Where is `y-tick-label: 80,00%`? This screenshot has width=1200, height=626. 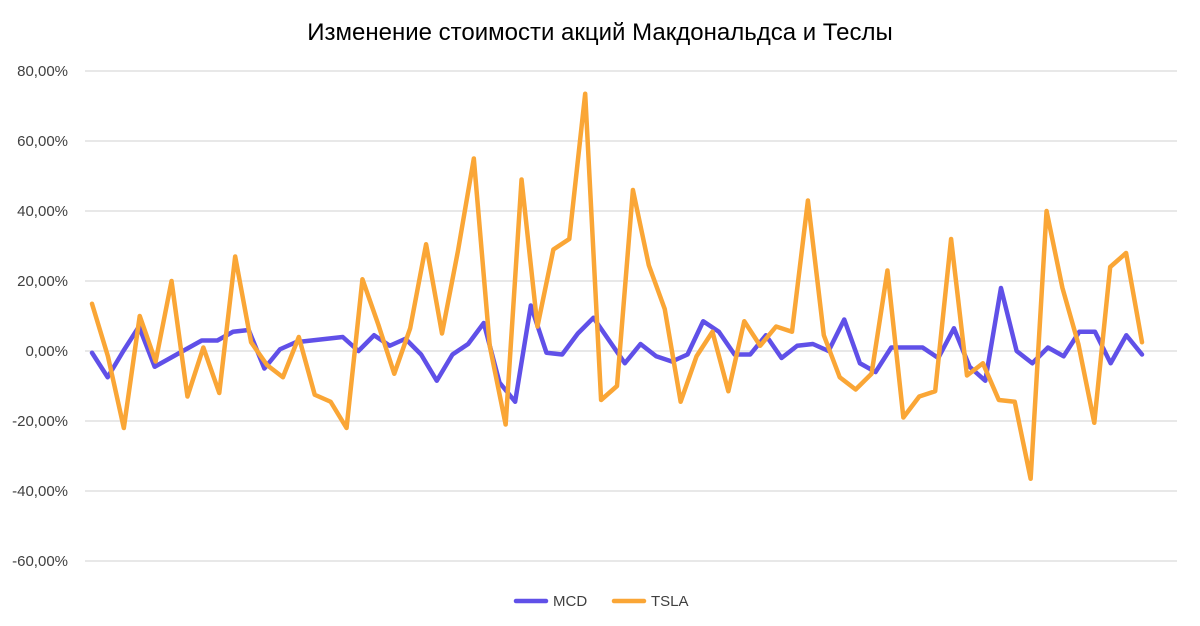
y-tick-label: 80,00% is located at coordinates (42, 71).